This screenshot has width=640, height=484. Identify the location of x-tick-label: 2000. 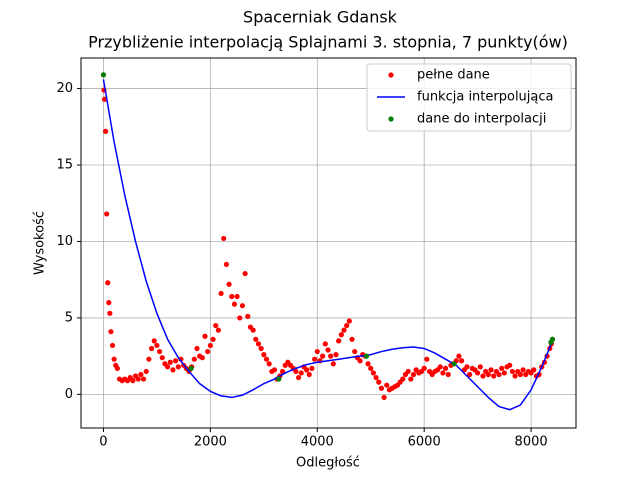
(210, 442).